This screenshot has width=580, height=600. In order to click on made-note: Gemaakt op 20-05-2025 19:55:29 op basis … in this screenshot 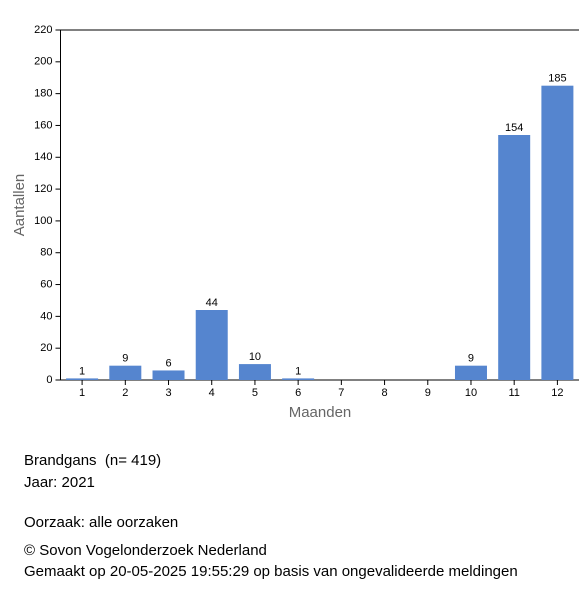, I will do `click(271, 571)`.